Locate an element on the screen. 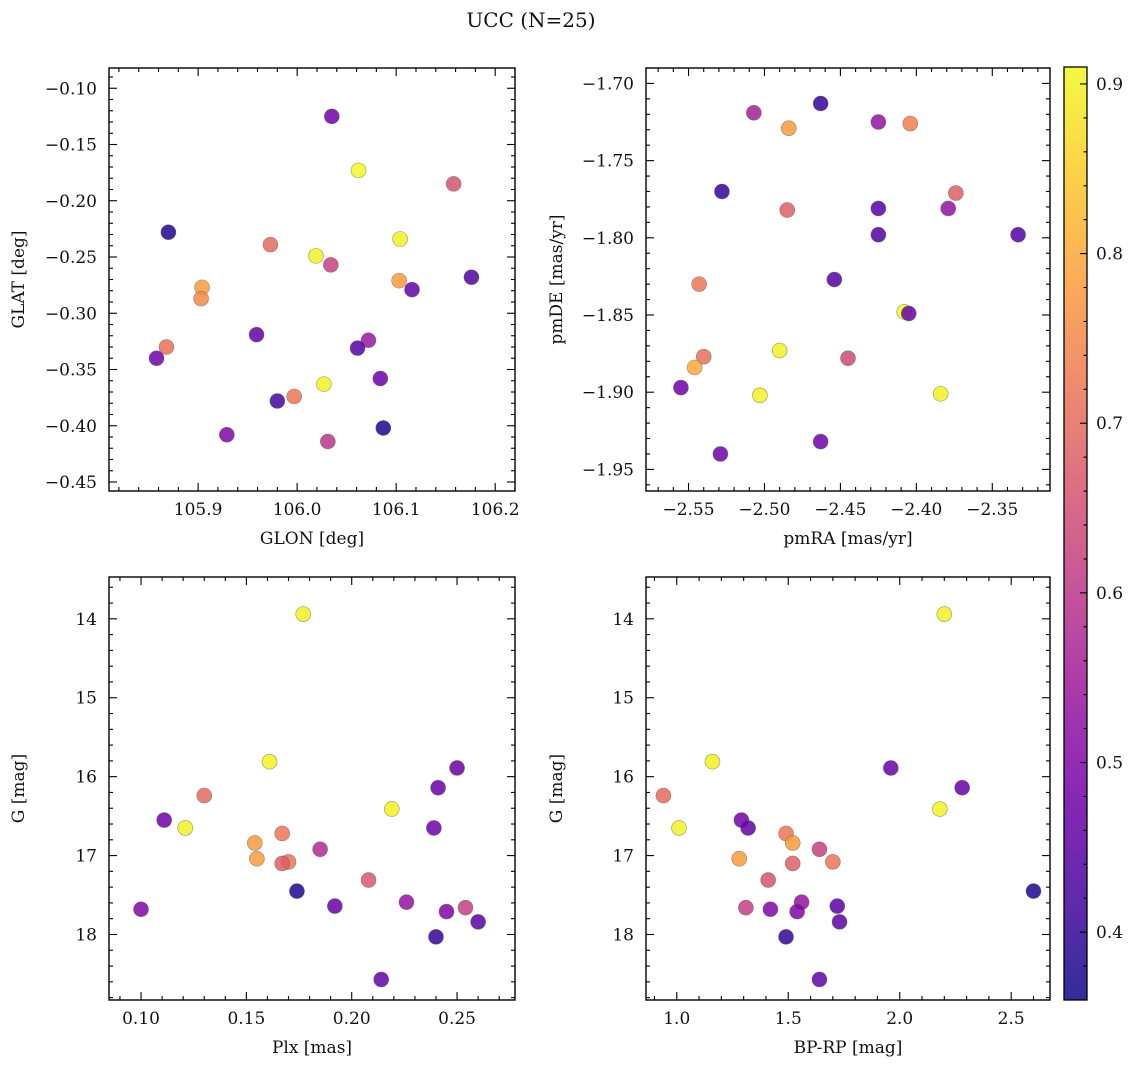 This screenshot has width=1136, height=1067. y-tick-label: −0.30 is located at coordinates (71, 314).